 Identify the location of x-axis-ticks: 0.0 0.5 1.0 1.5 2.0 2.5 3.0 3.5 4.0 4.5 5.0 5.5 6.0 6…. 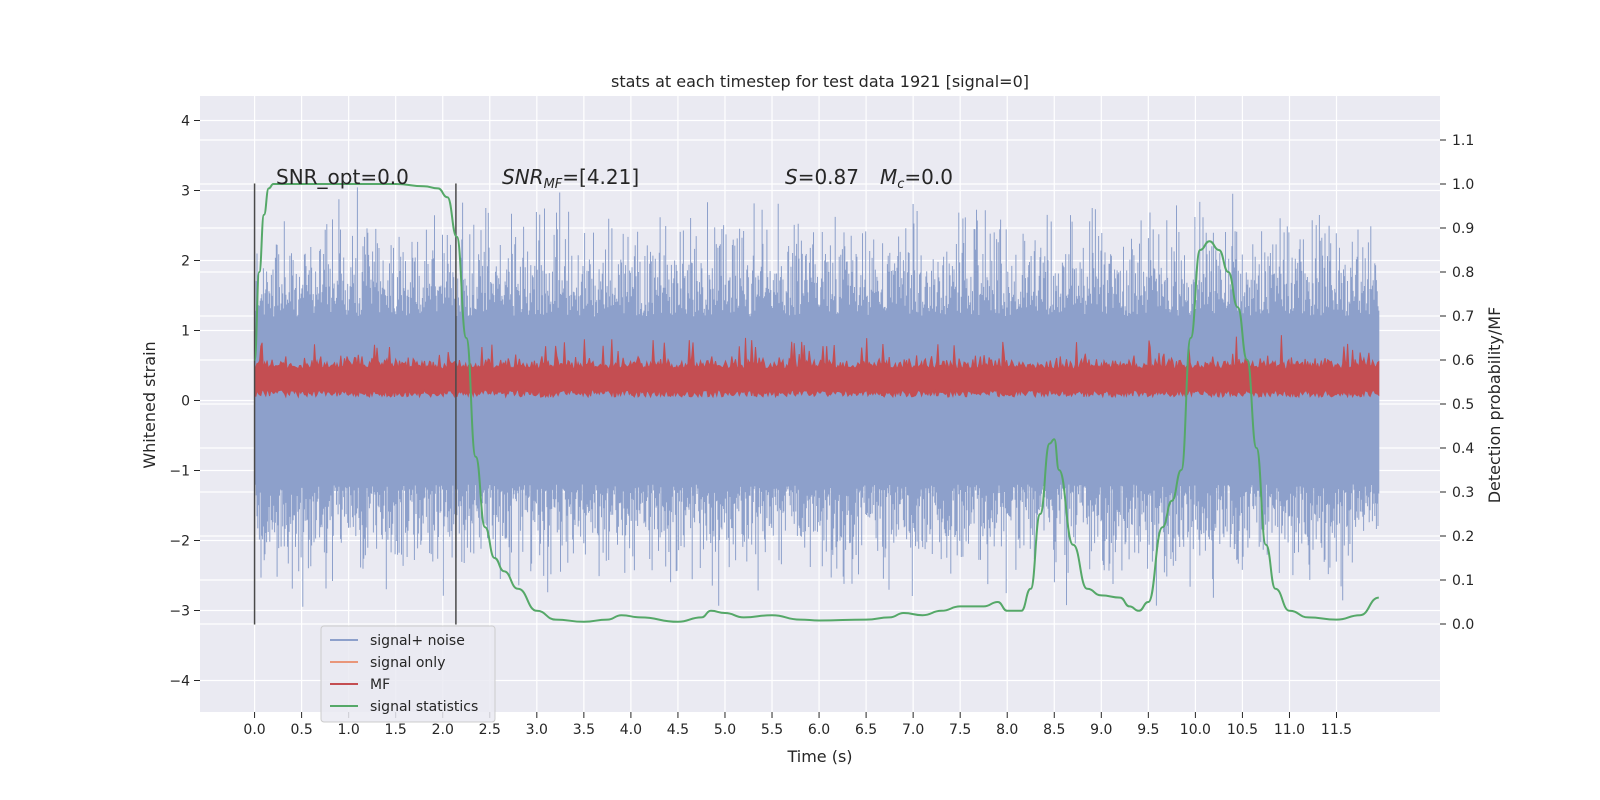
(797, 725).